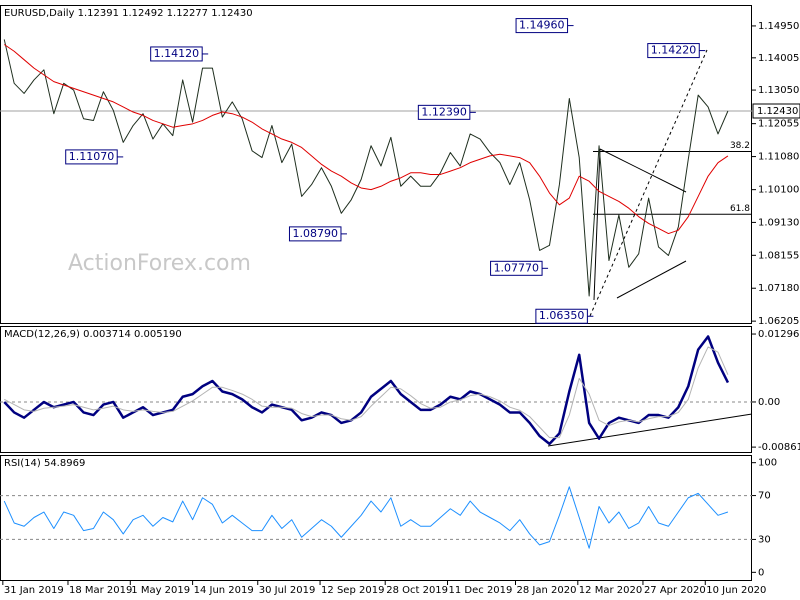 This screenshot has width=800, height=600. I want to click on y-tick-label: 1.08155, so click(778, 255).